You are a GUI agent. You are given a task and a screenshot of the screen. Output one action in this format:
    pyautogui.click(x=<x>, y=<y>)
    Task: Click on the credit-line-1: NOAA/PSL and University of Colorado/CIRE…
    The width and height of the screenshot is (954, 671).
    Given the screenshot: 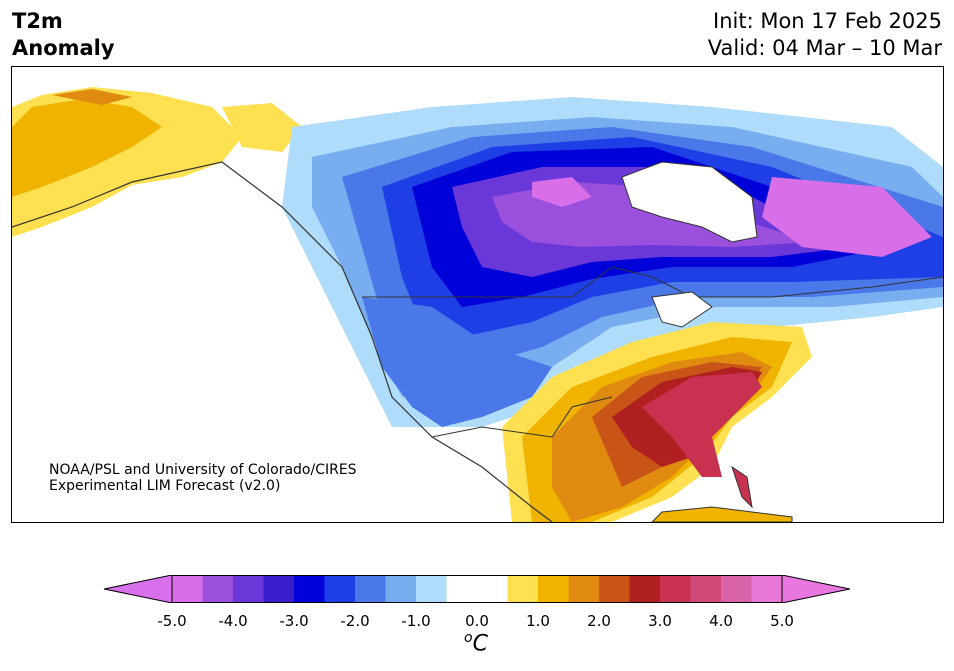 What is the action you would take?
    pyautogui.click(x=203, y=470)
    